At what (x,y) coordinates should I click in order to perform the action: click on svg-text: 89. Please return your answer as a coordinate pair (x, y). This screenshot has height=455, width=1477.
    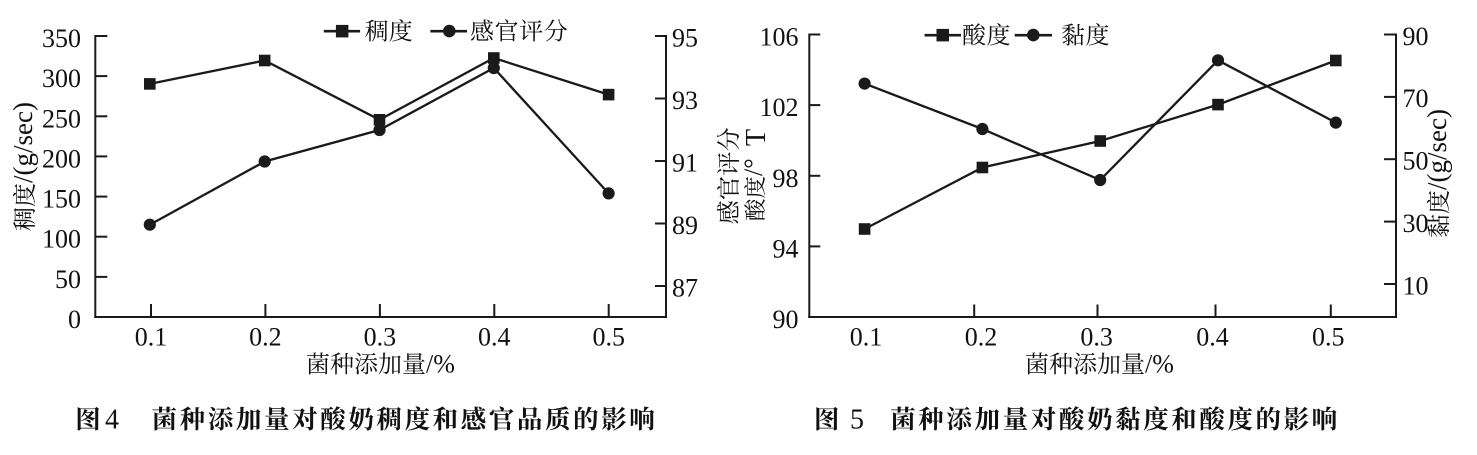
    Looking at the image, I should click on (685, 225).